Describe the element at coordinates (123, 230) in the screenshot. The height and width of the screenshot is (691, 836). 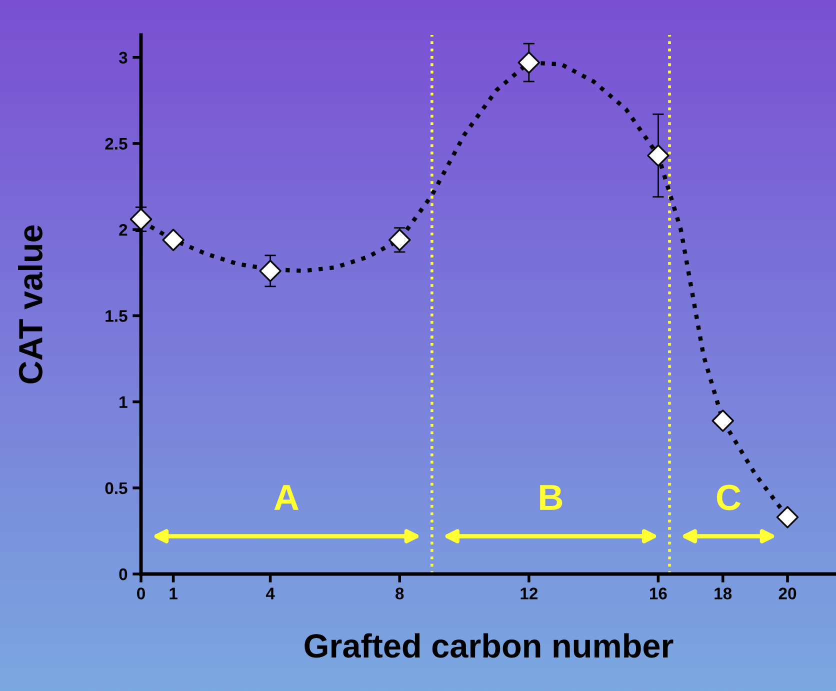
I see `y-tick-label: 2` at that location.